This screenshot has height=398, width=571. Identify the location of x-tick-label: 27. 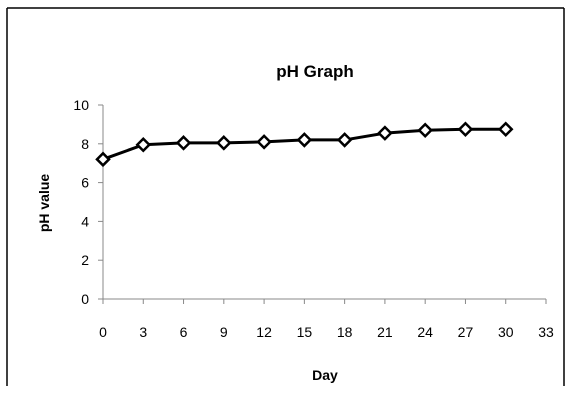
(466, 332).